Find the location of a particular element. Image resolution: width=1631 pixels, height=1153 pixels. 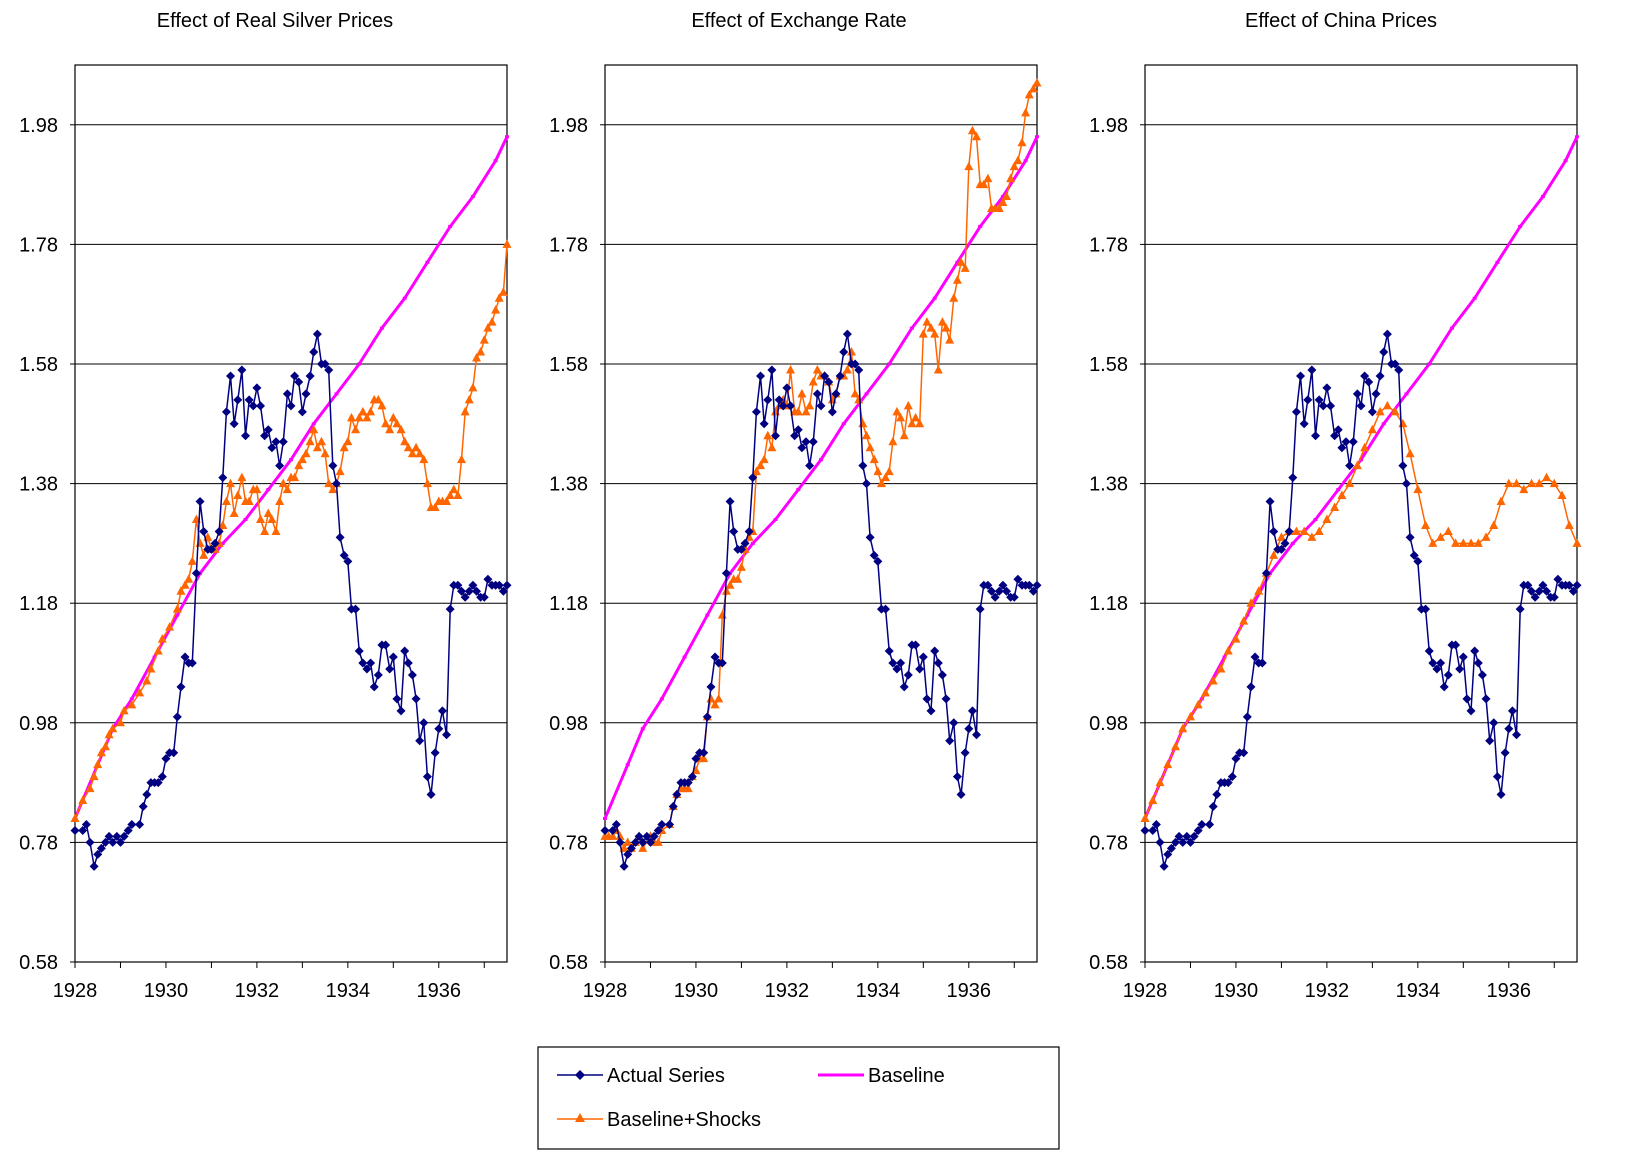

x-tick-label: 1928 is located at coordinates (605, 991).